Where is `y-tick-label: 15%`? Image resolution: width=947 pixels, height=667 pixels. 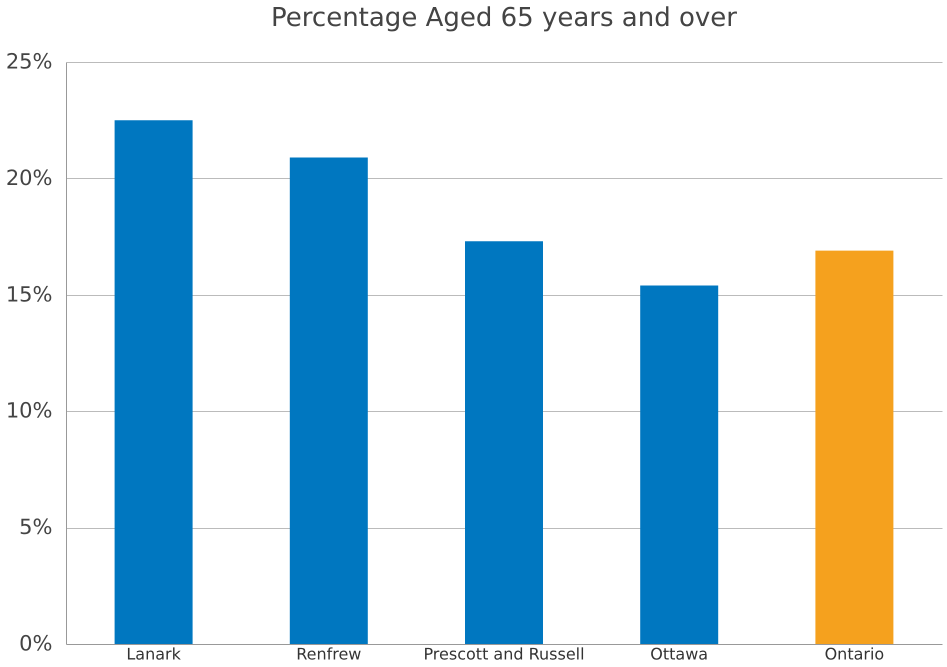 y-tick-label: 15% is located at coordinates (29, 294).